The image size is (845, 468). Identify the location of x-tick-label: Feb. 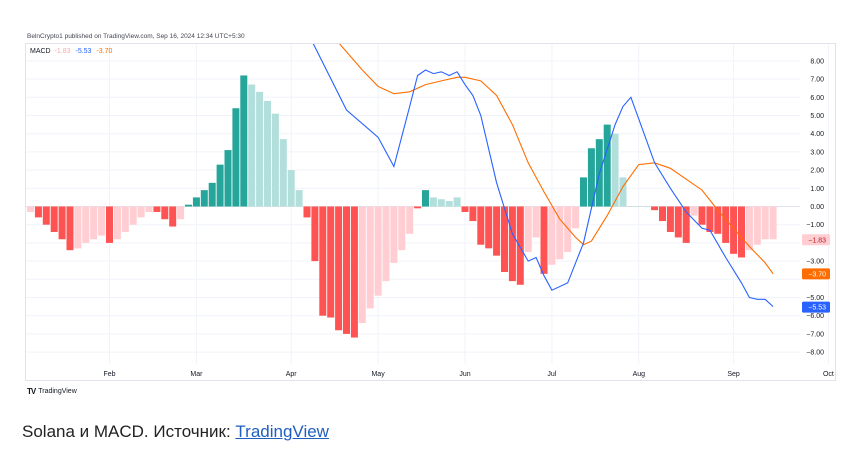
(109, 374).